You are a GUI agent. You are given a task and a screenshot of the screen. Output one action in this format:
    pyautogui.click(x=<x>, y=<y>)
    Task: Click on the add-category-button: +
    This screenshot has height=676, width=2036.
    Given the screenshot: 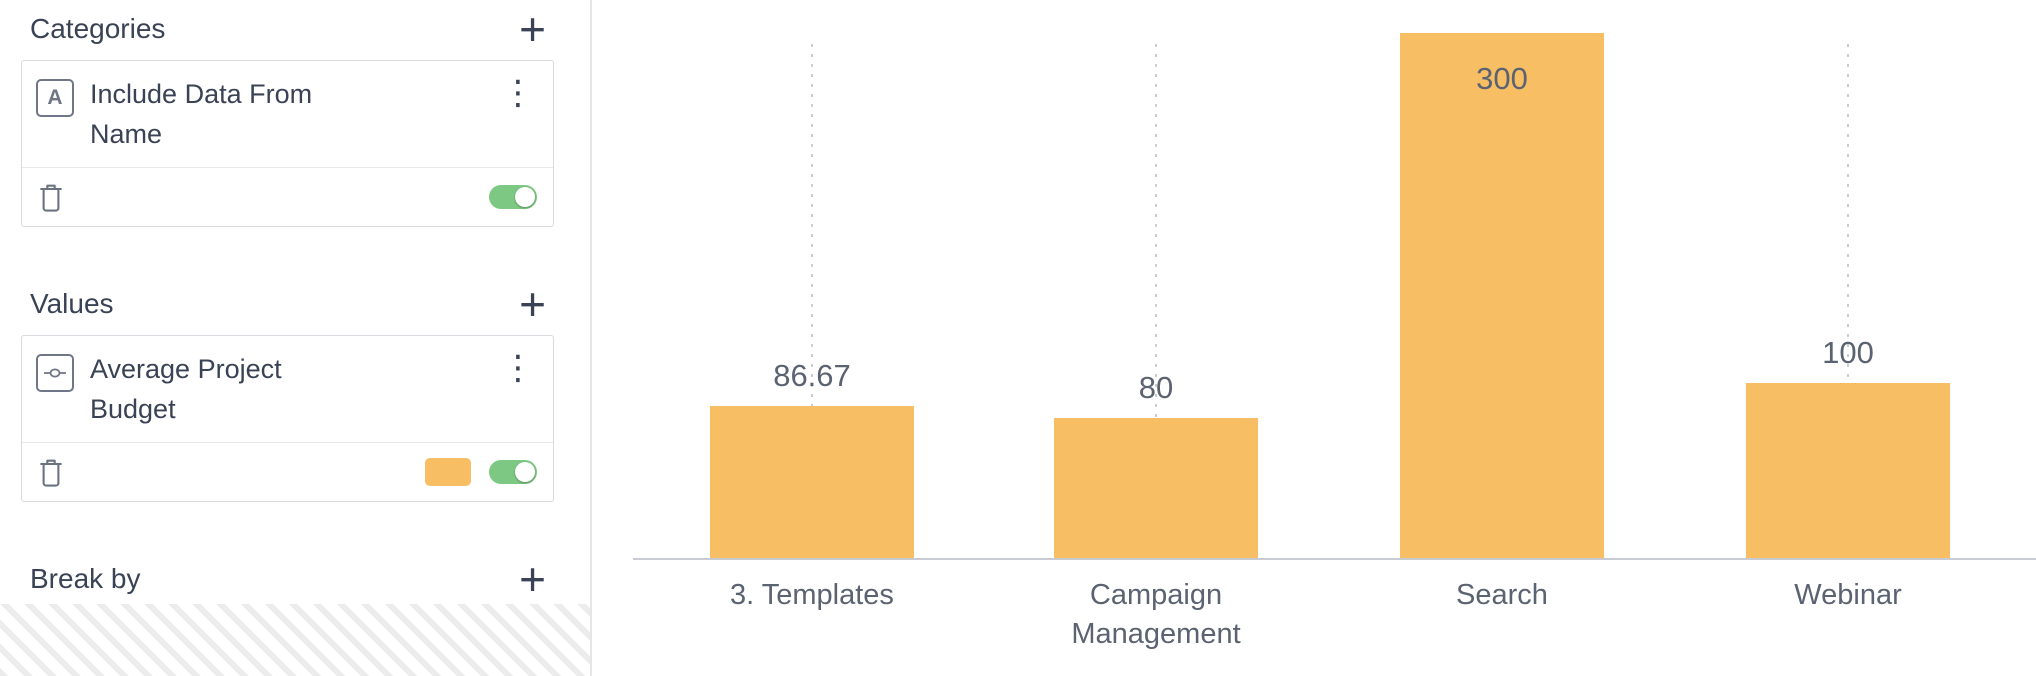 What is the action you would take?
    pyautogui.click(x=532, y=29)
    